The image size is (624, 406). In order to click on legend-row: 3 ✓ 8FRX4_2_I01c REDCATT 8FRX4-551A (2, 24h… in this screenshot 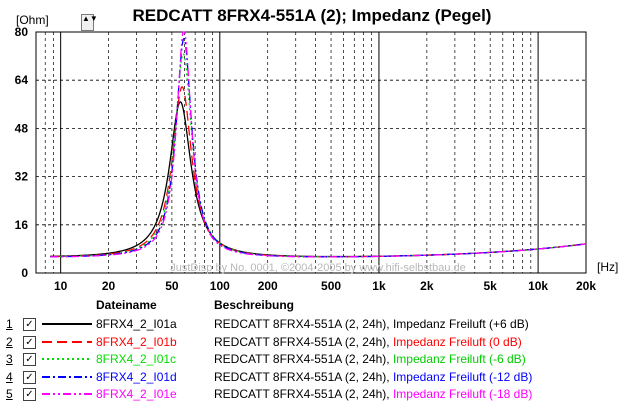, I will do `click(312, 359)`.